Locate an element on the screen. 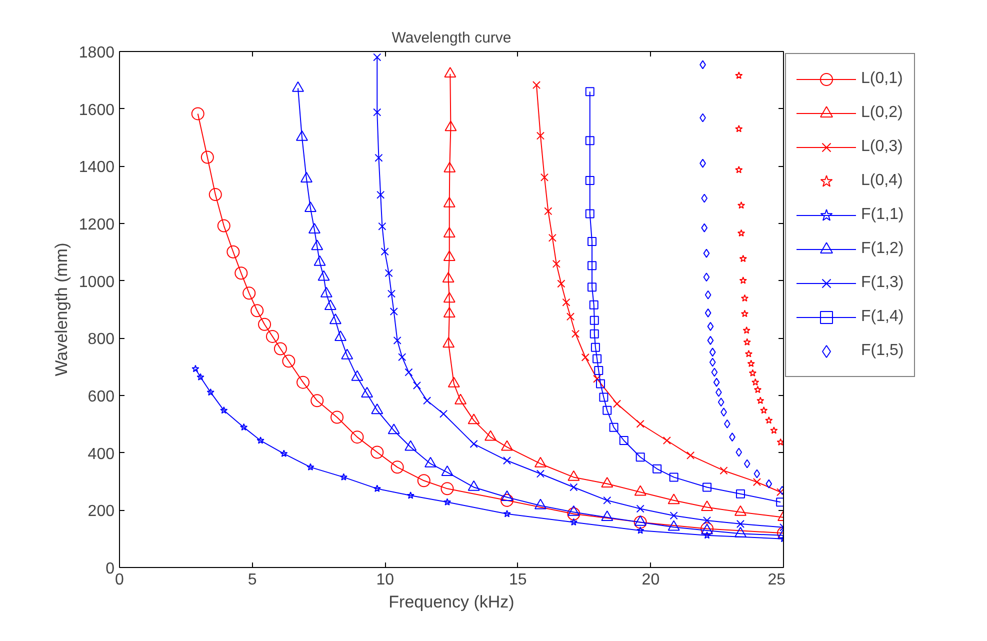 This screenshot has width=987, height=641. x-tick-label: 10 is located at coordinates (385, 580).